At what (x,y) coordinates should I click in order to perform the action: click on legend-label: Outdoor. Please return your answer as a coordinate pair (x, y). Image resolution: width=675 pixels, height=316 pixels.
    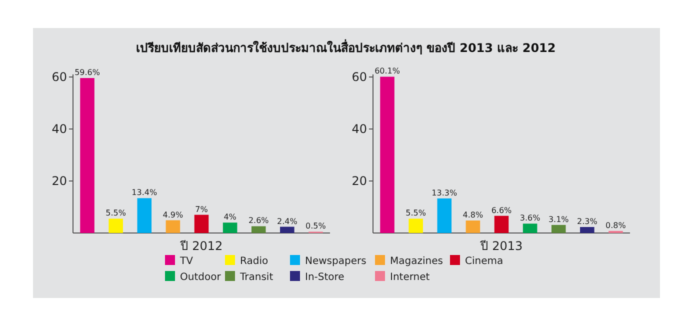
    Looking at the image, I should click on (201, 277).